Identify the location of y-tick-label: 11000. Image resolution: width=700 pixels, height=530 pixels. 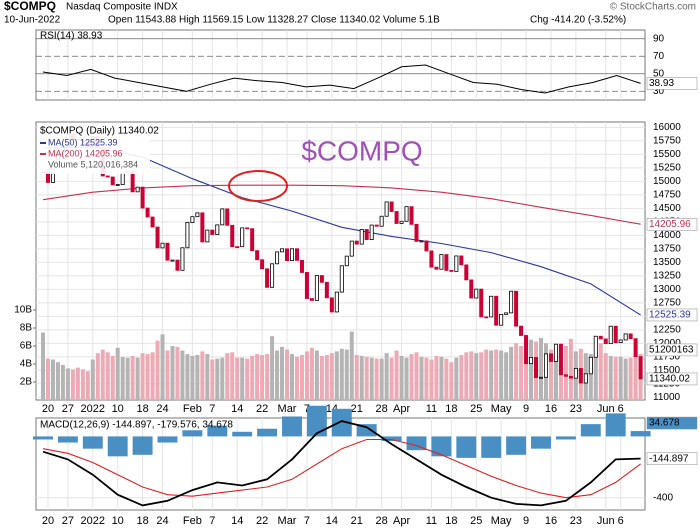
(667, 397).